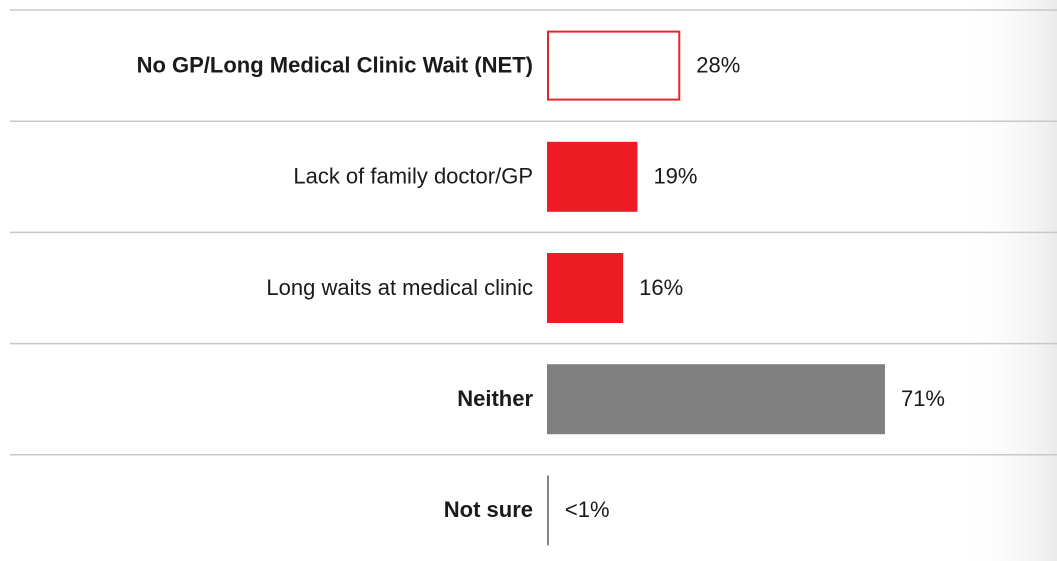 The width and height of the screenshot is (1057, 561). I want to click on category-label: Neither, so click(495, 398).